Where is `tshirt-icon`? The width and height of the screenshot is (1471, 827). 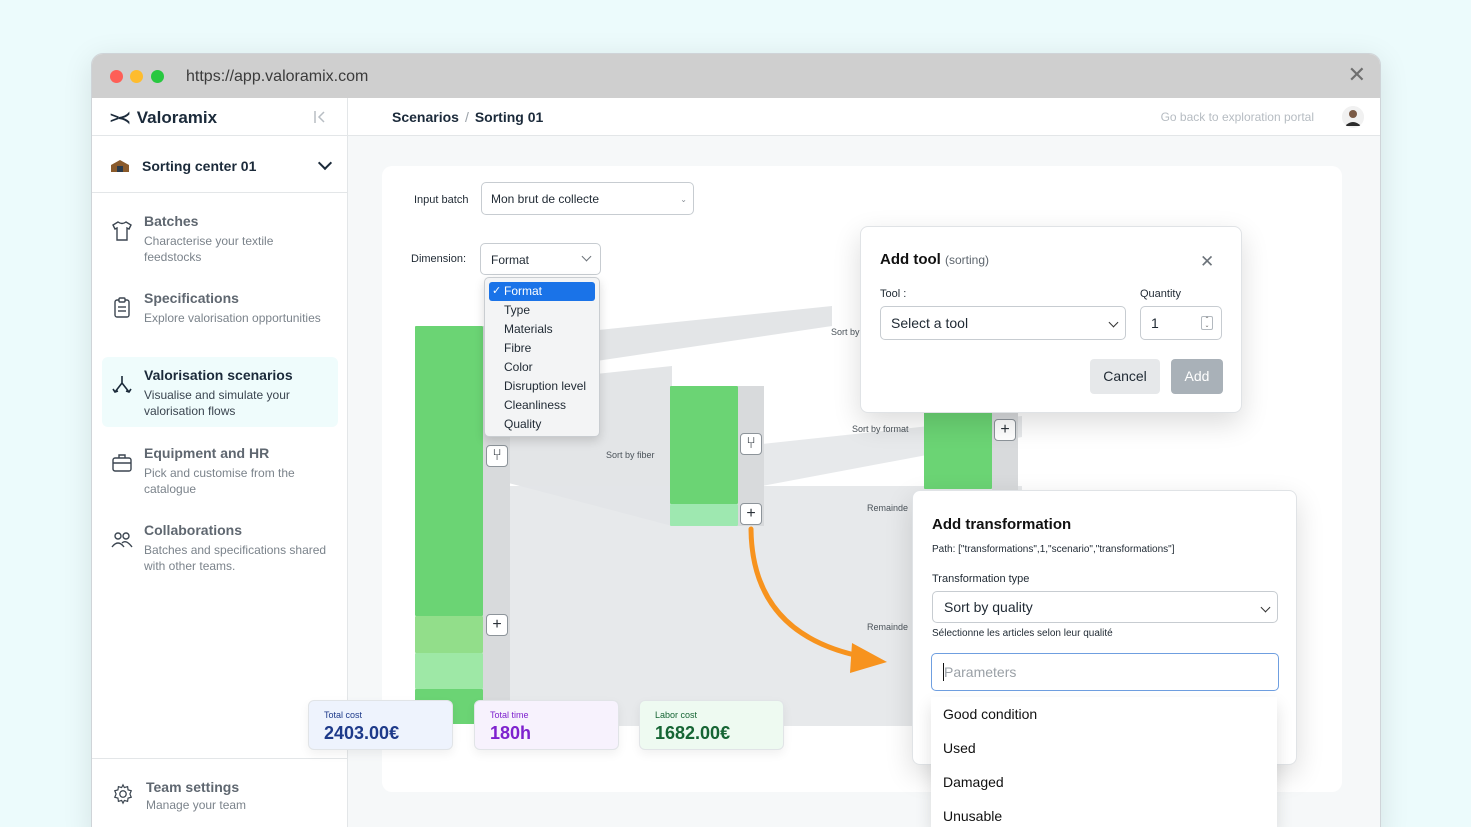 tshirt-icon is located at coordinates (122, 231).